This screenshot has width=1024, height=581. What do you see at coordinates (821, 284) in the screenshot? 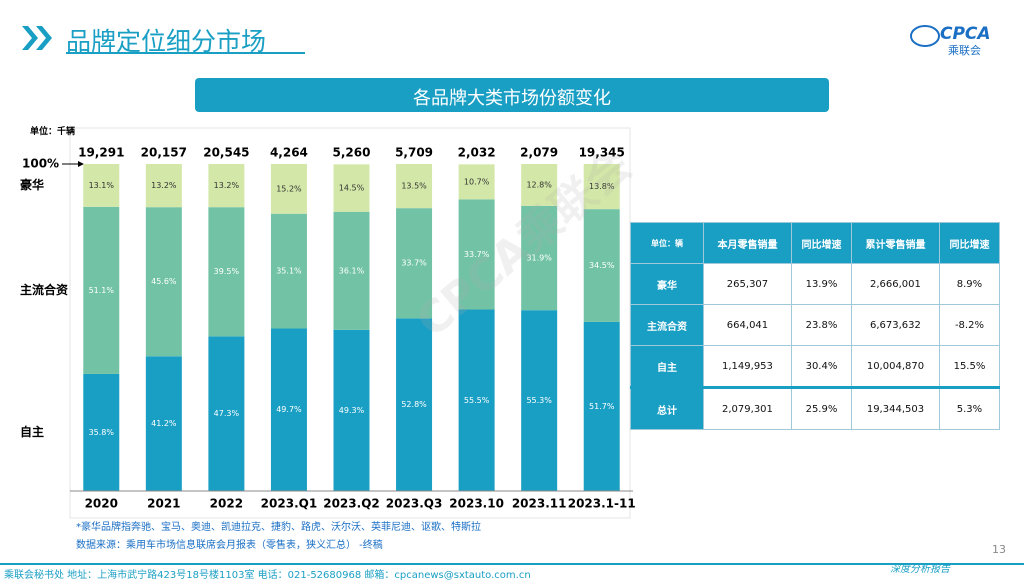
I see `cell: 13.9%` at bounding box center [821, 284].